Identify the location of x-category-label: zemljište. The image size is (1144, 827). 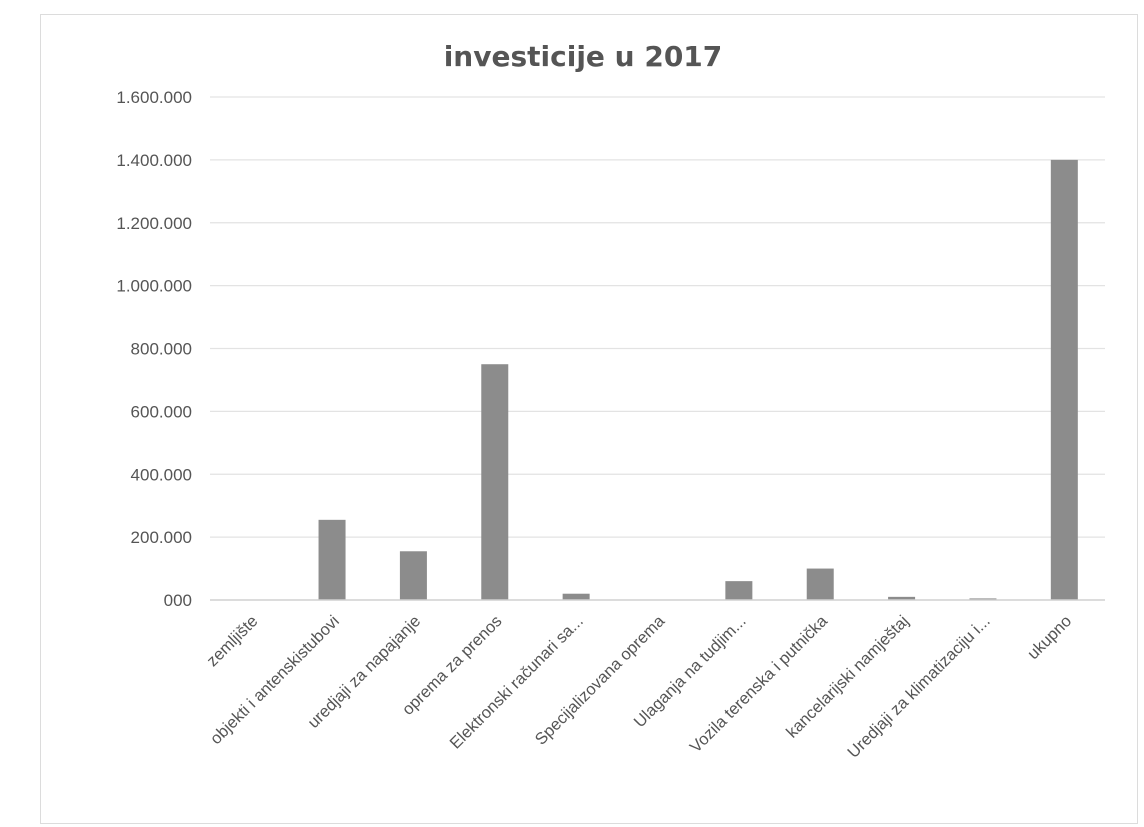
(232, 641).